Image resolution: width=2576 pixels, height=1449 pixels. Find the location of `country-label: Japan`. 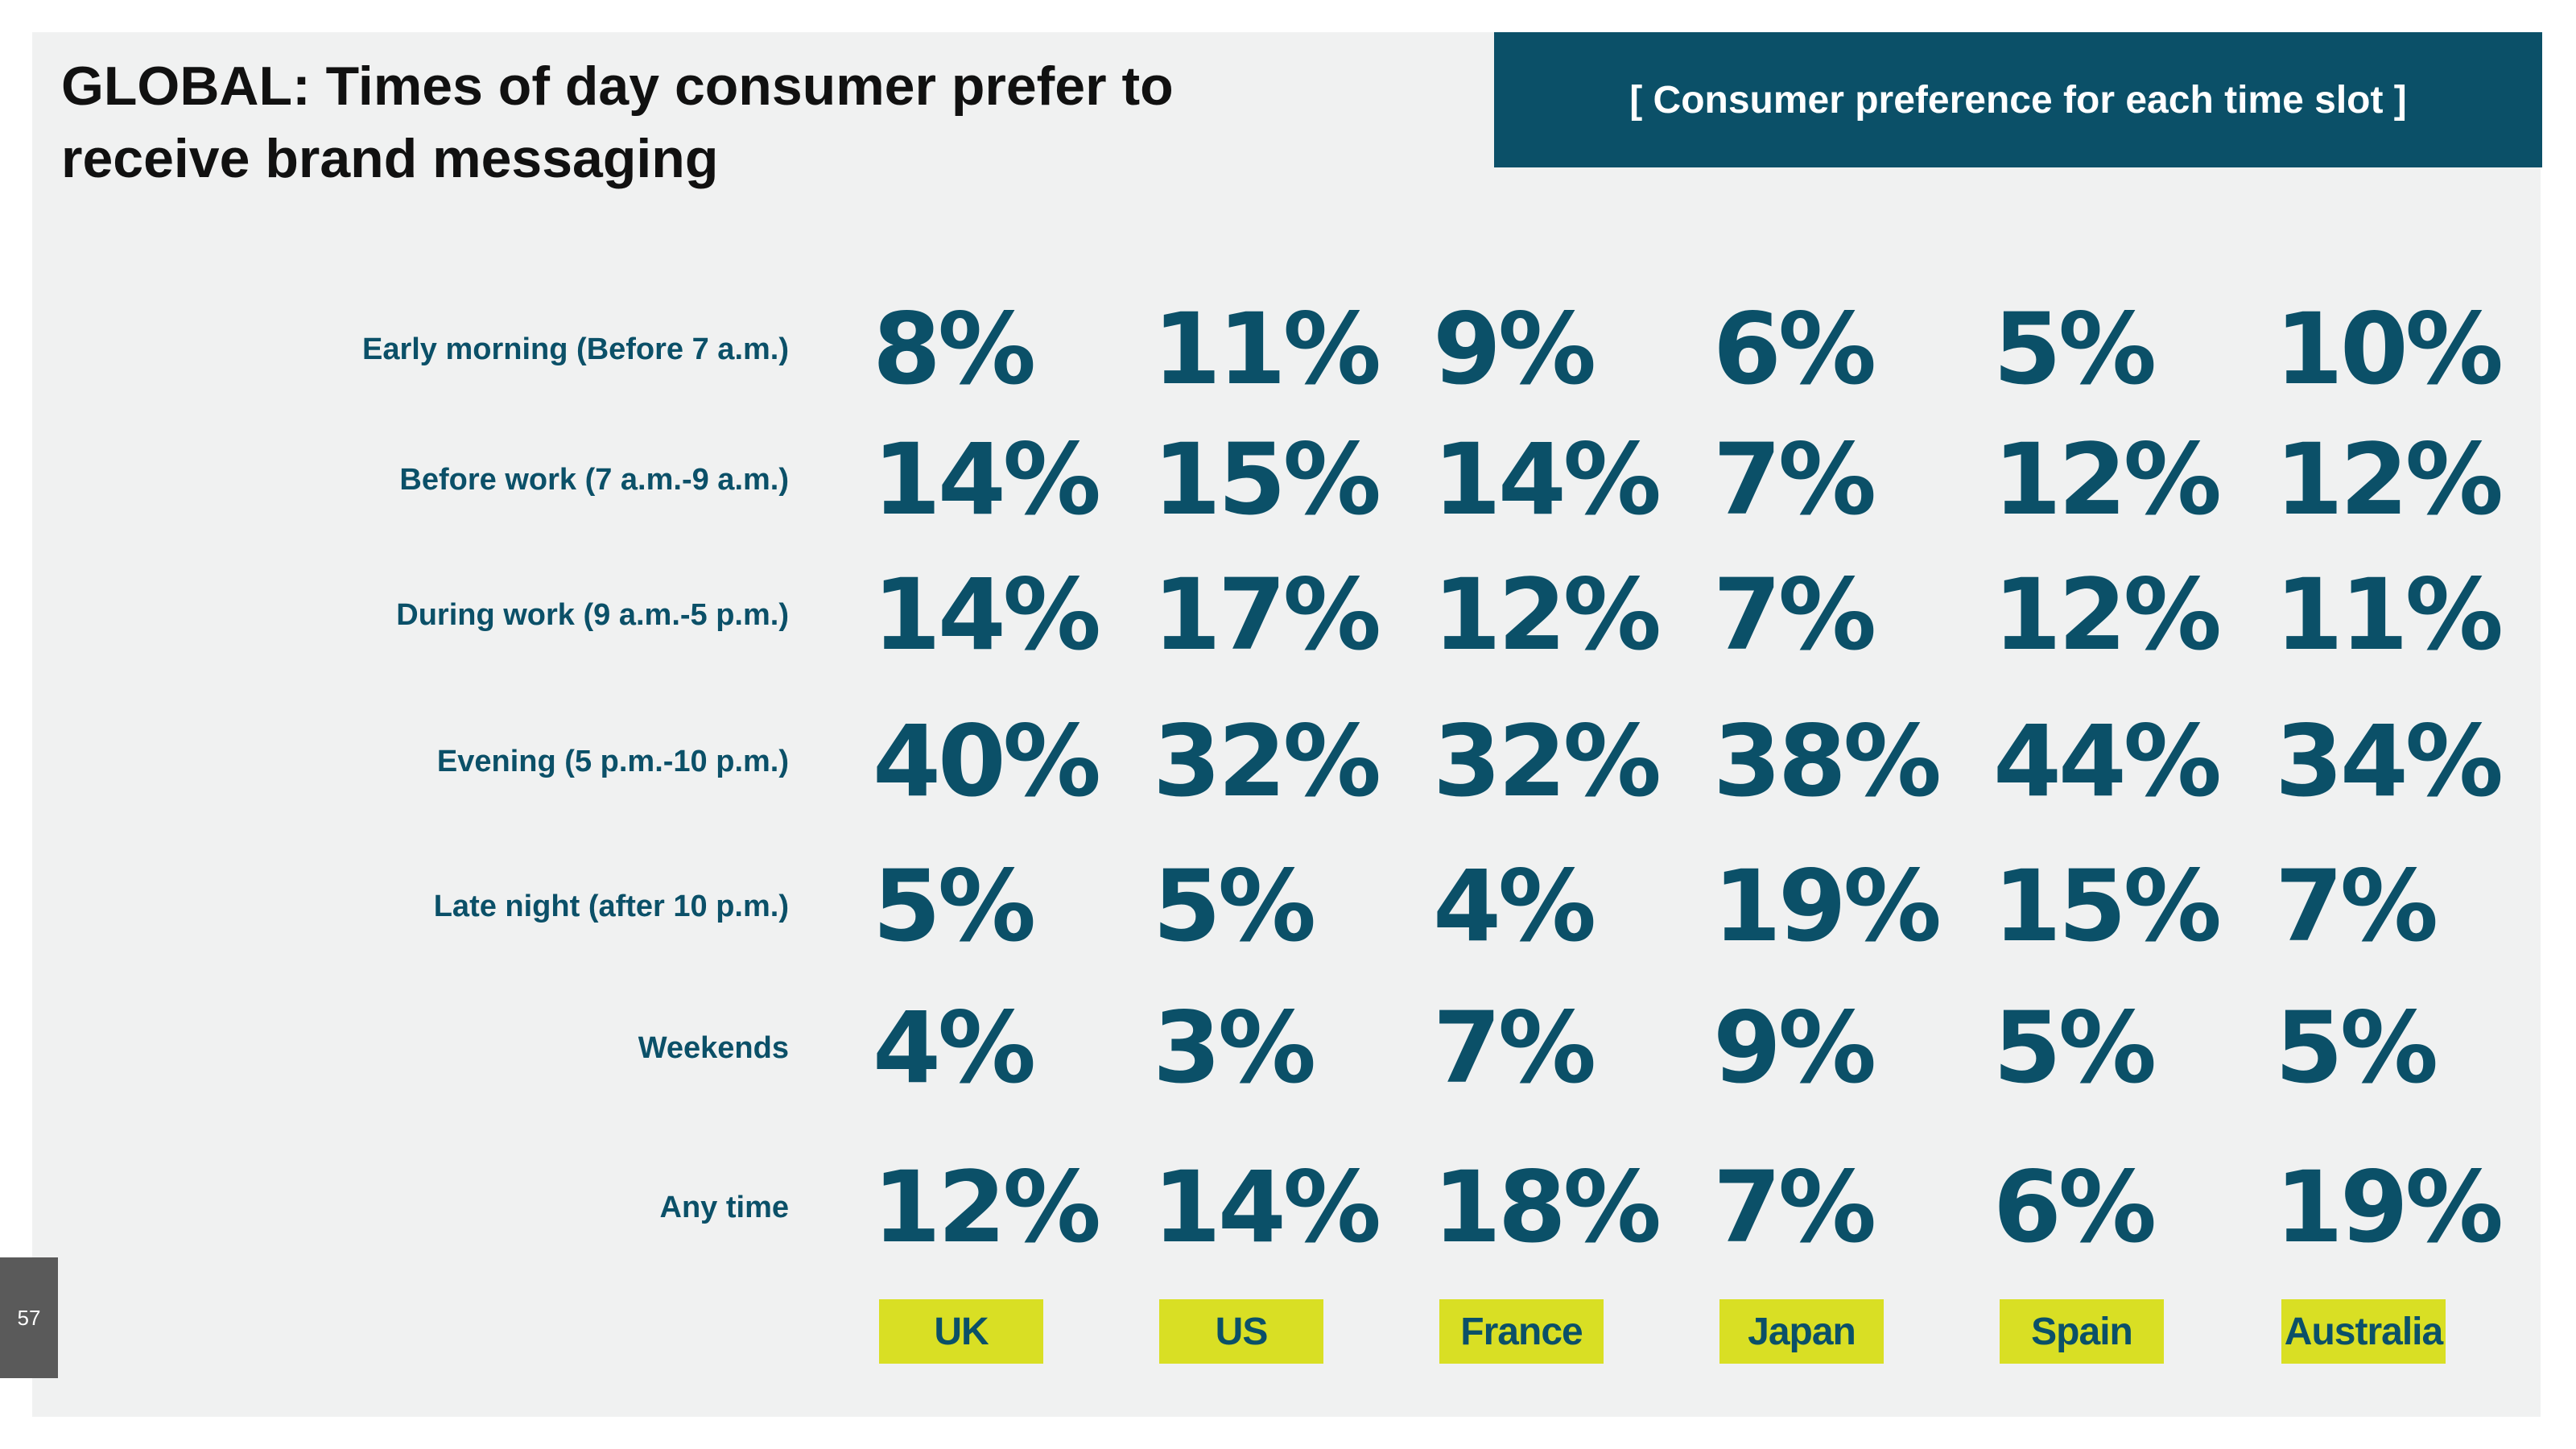

country-label: Japan is located at coordinates (1801, 1331).